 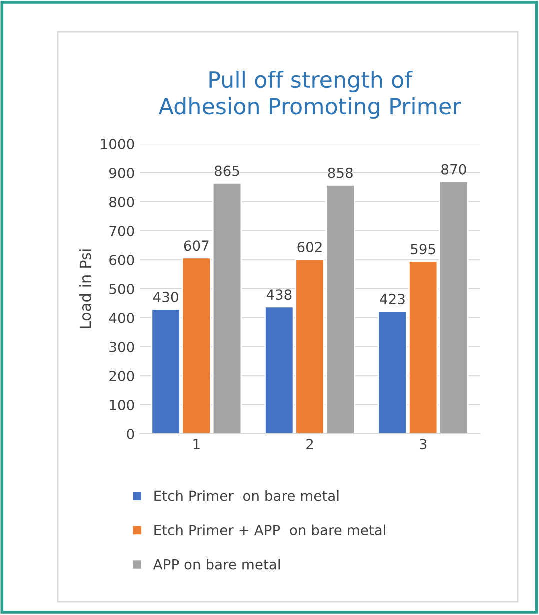 I want to click on data-label: 430, so click(x=165, y=297).